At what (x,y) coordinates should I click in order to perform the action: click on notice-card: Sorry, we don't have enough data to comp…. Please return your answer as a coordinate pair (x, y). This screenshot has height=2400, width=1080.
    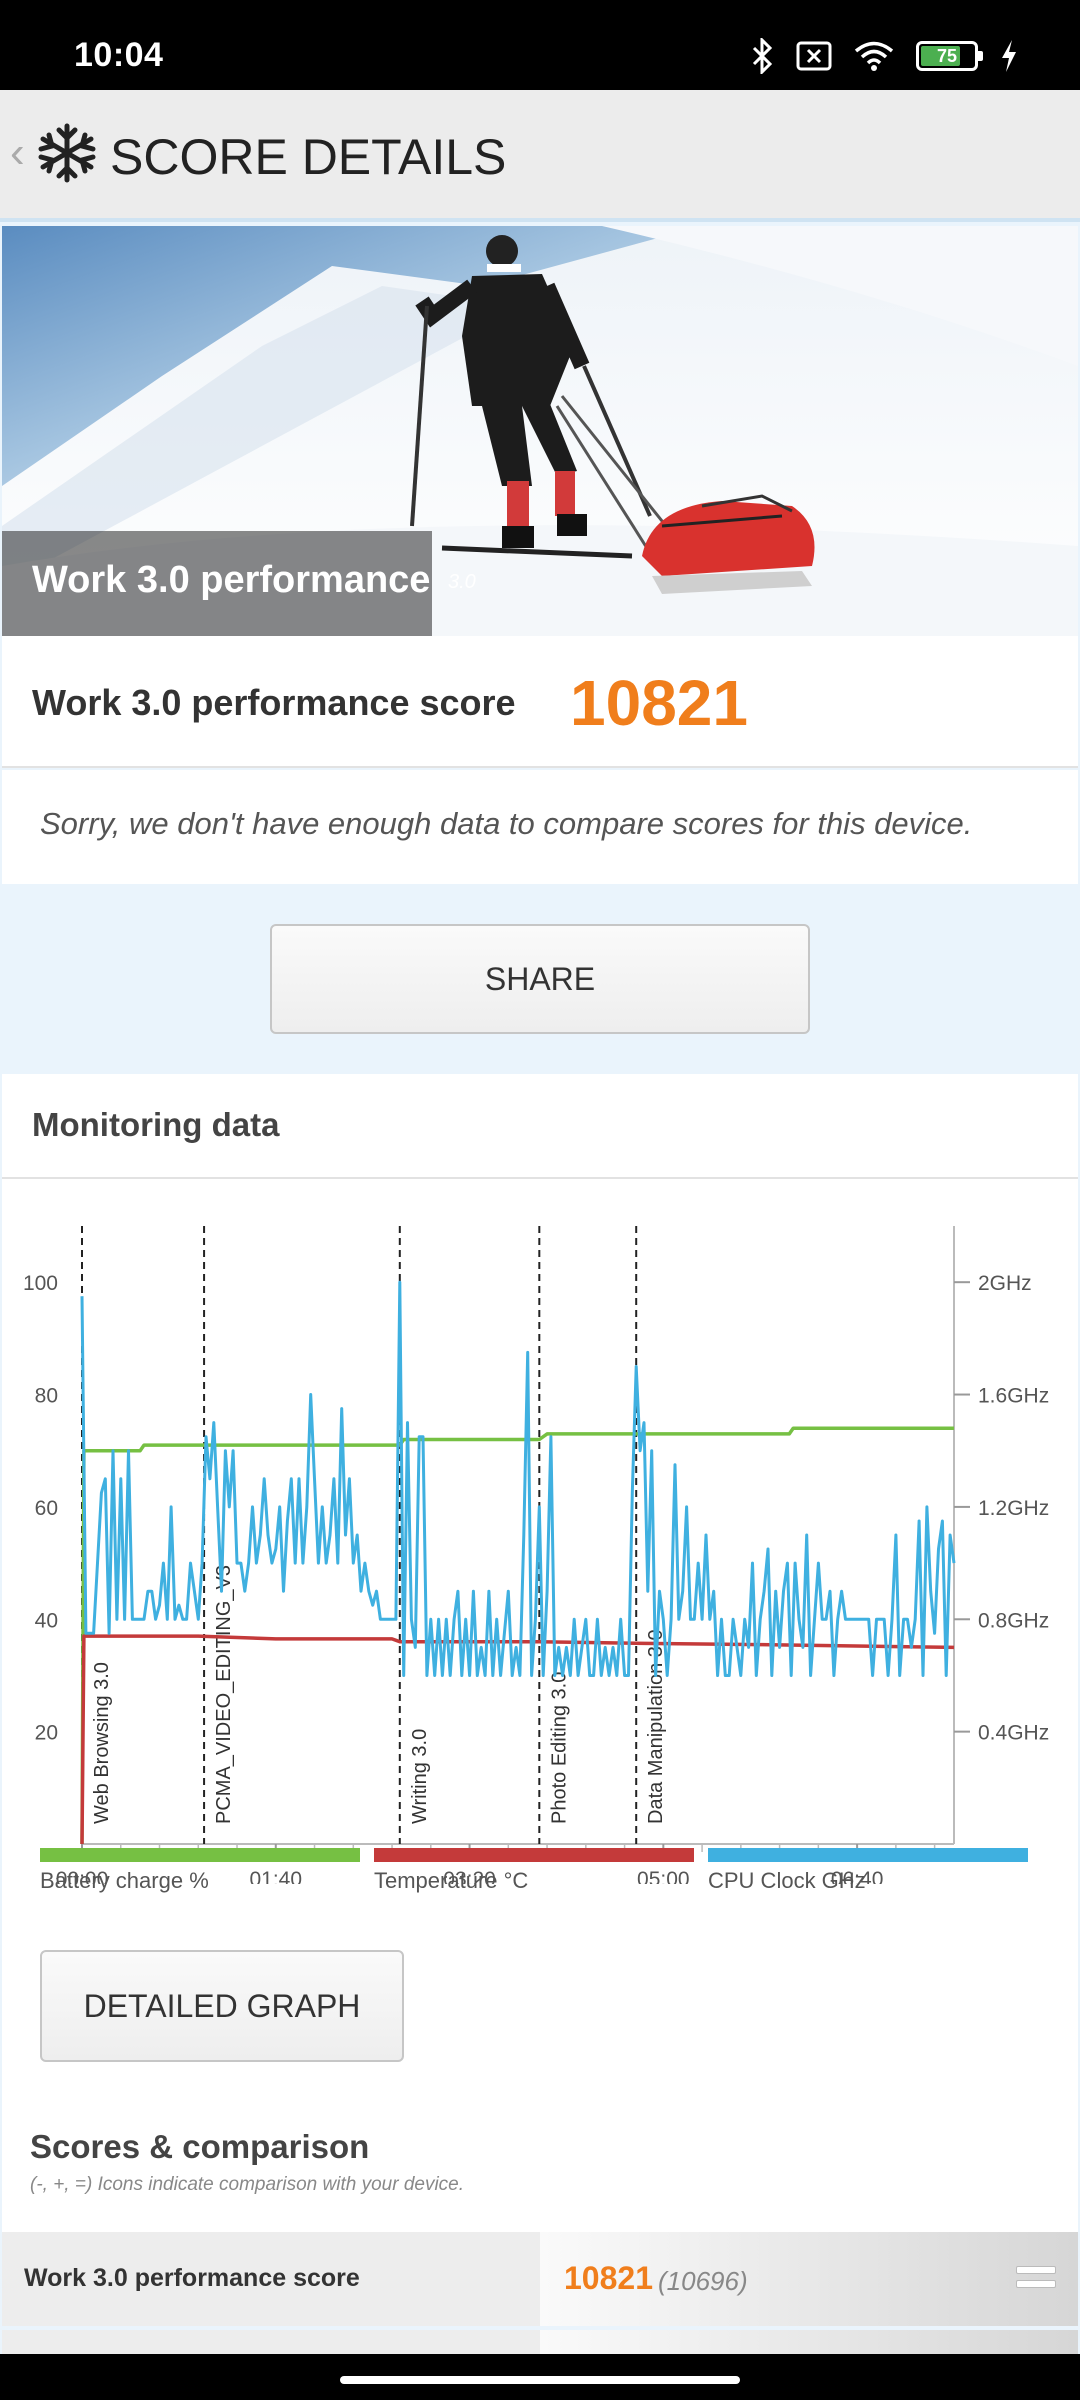
    Looking at the image, I should click on (540, 827).